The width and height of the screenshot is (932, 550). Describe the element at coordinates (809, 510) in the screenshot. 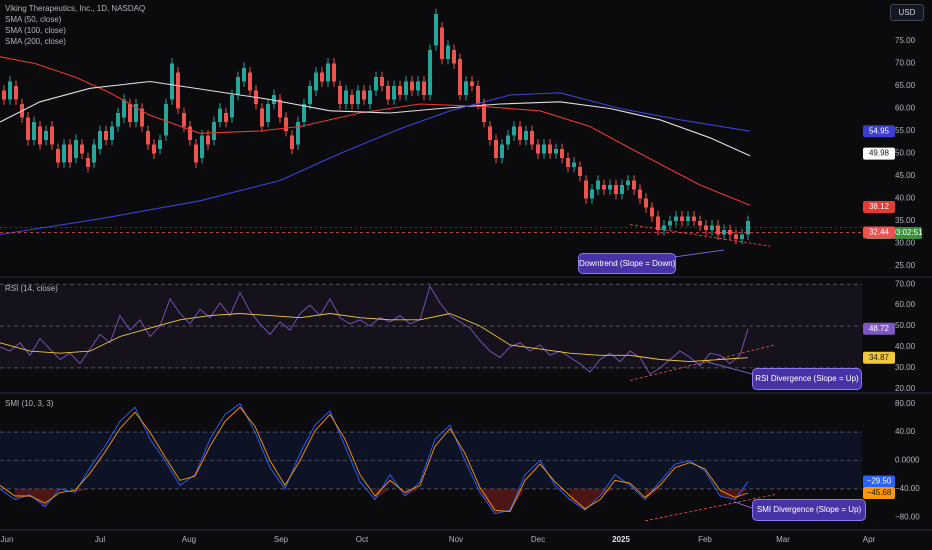

I see `smi-divergence-annotation: SMI Divergence (Slope = Up)` at that location.